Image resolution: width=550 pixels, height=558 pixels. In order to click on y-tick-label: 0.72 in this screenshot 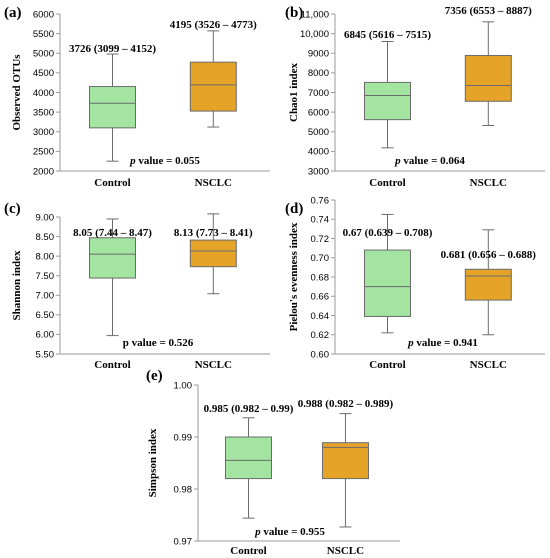, I will do `click(320, 239)`.